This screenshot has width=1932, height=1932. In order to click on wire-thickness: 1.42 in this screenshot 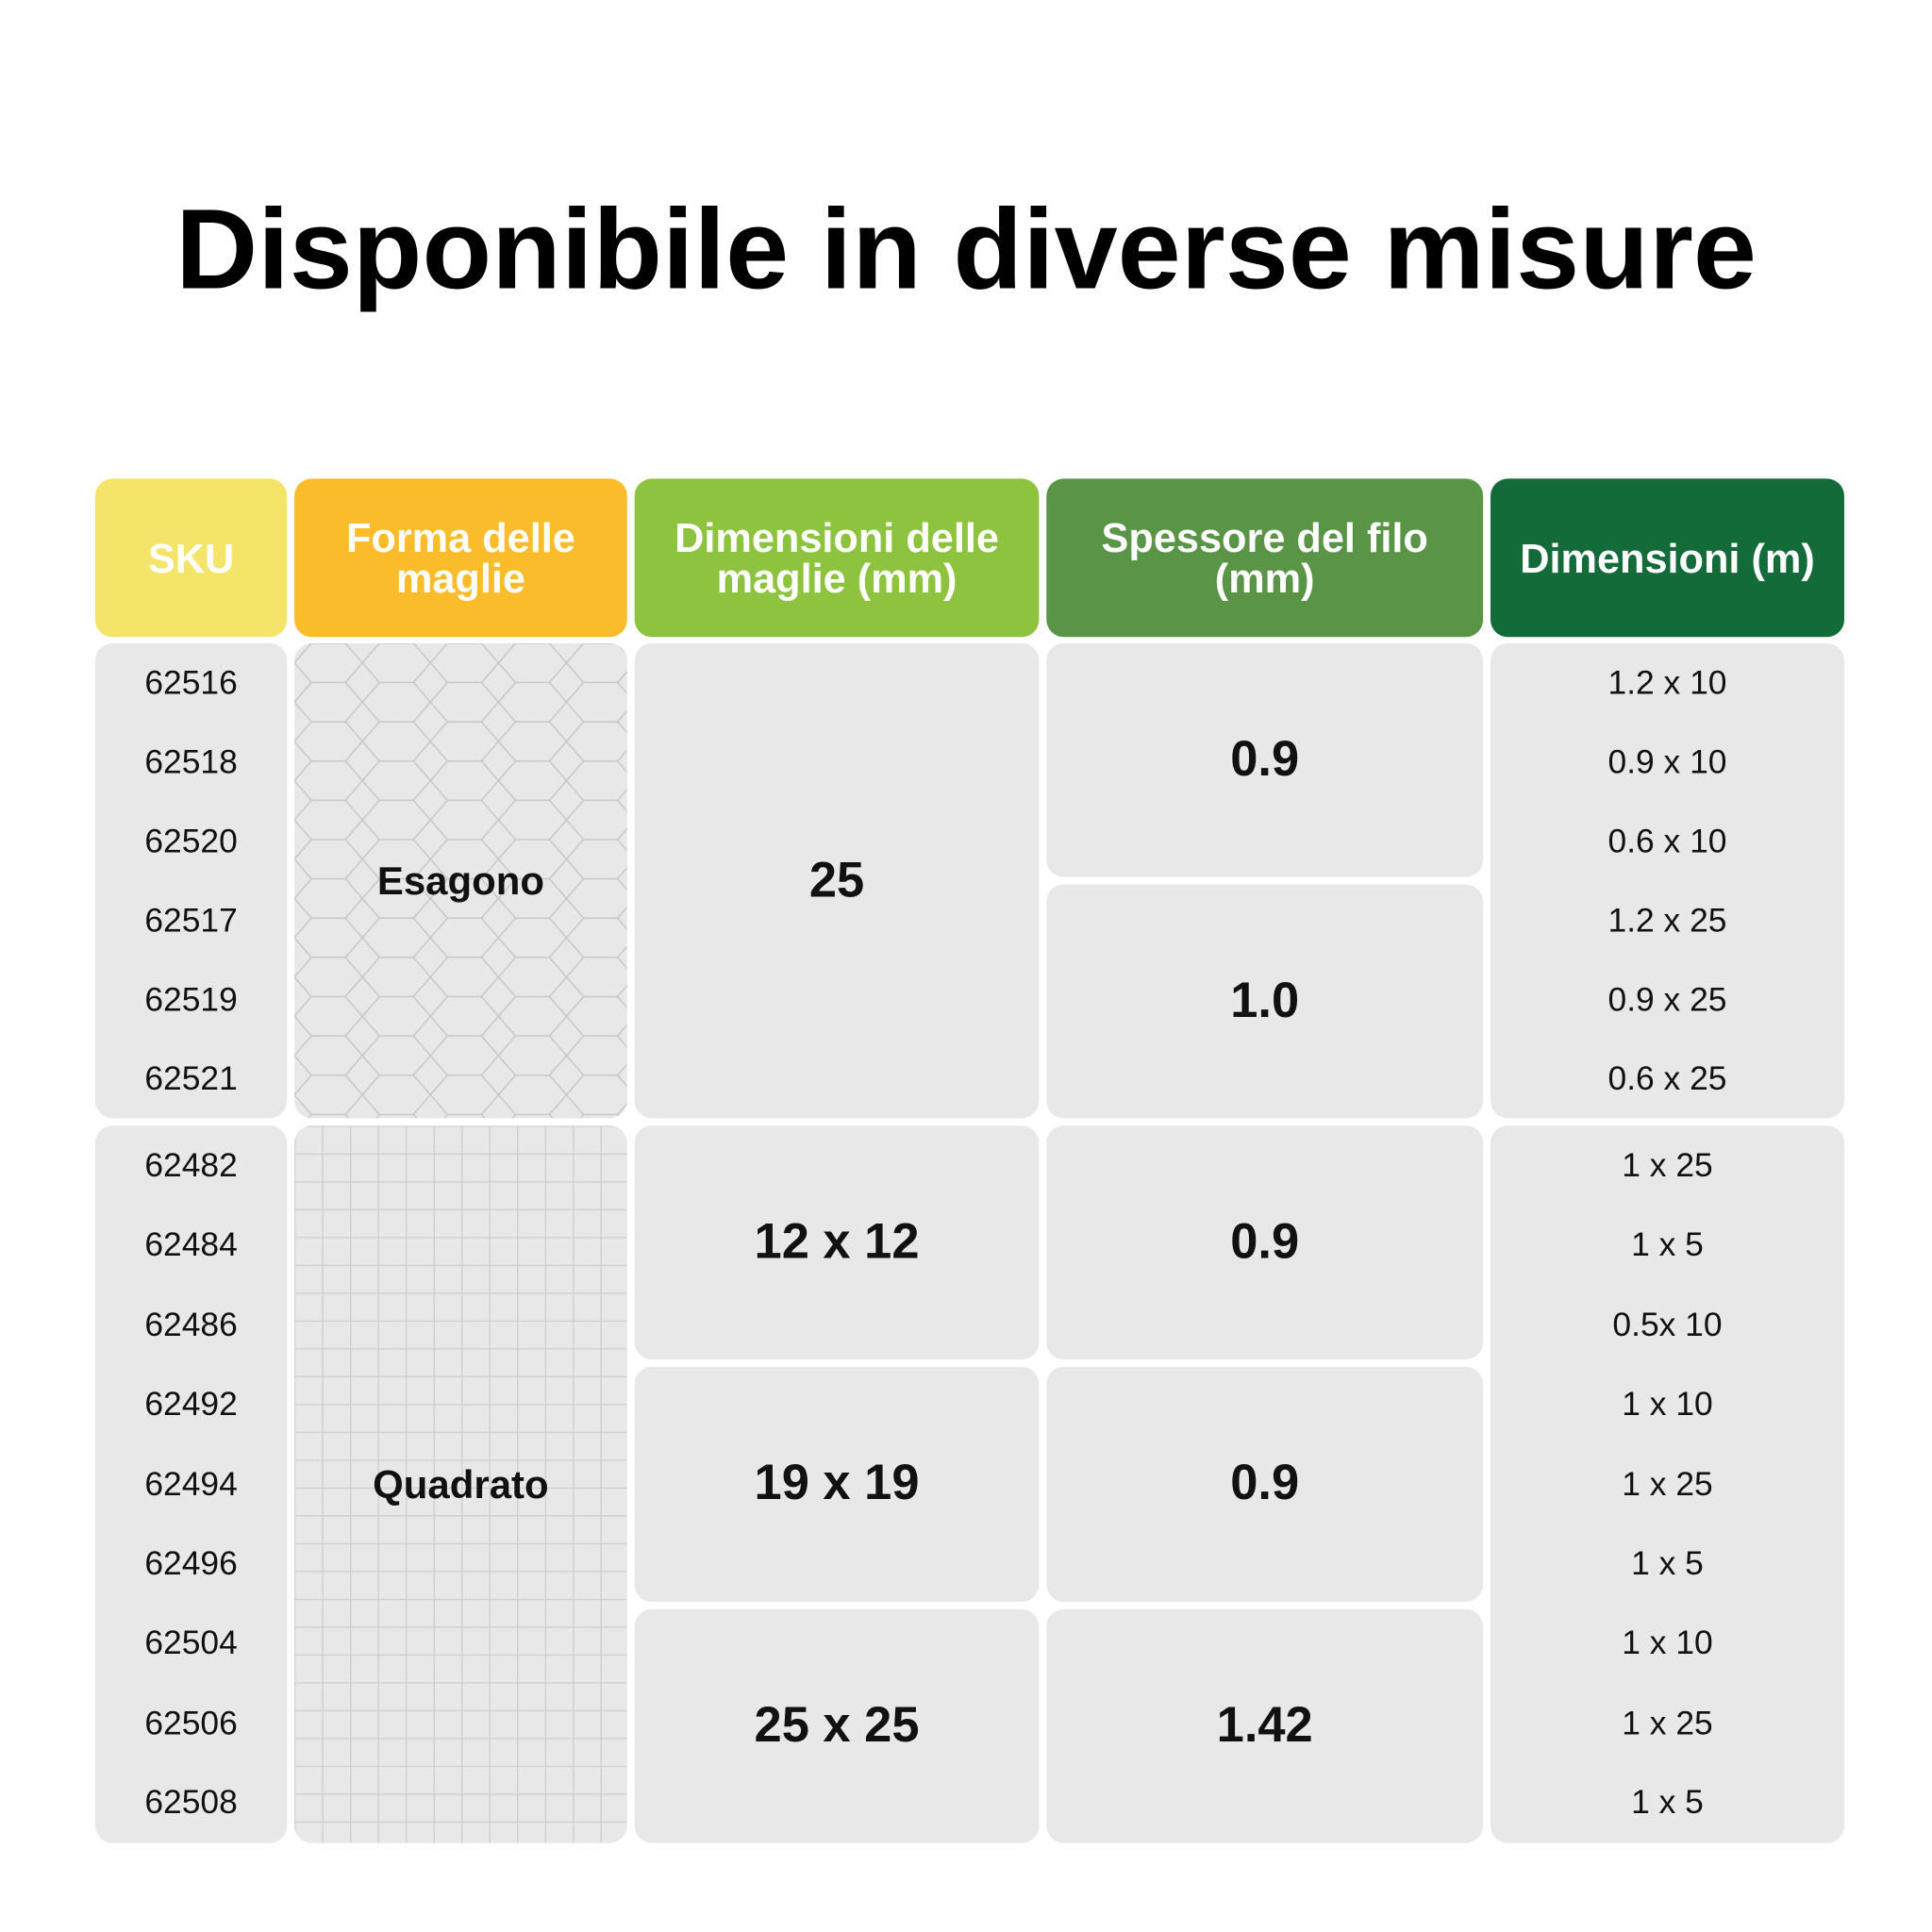, I will do `click(1265, 1726)`.